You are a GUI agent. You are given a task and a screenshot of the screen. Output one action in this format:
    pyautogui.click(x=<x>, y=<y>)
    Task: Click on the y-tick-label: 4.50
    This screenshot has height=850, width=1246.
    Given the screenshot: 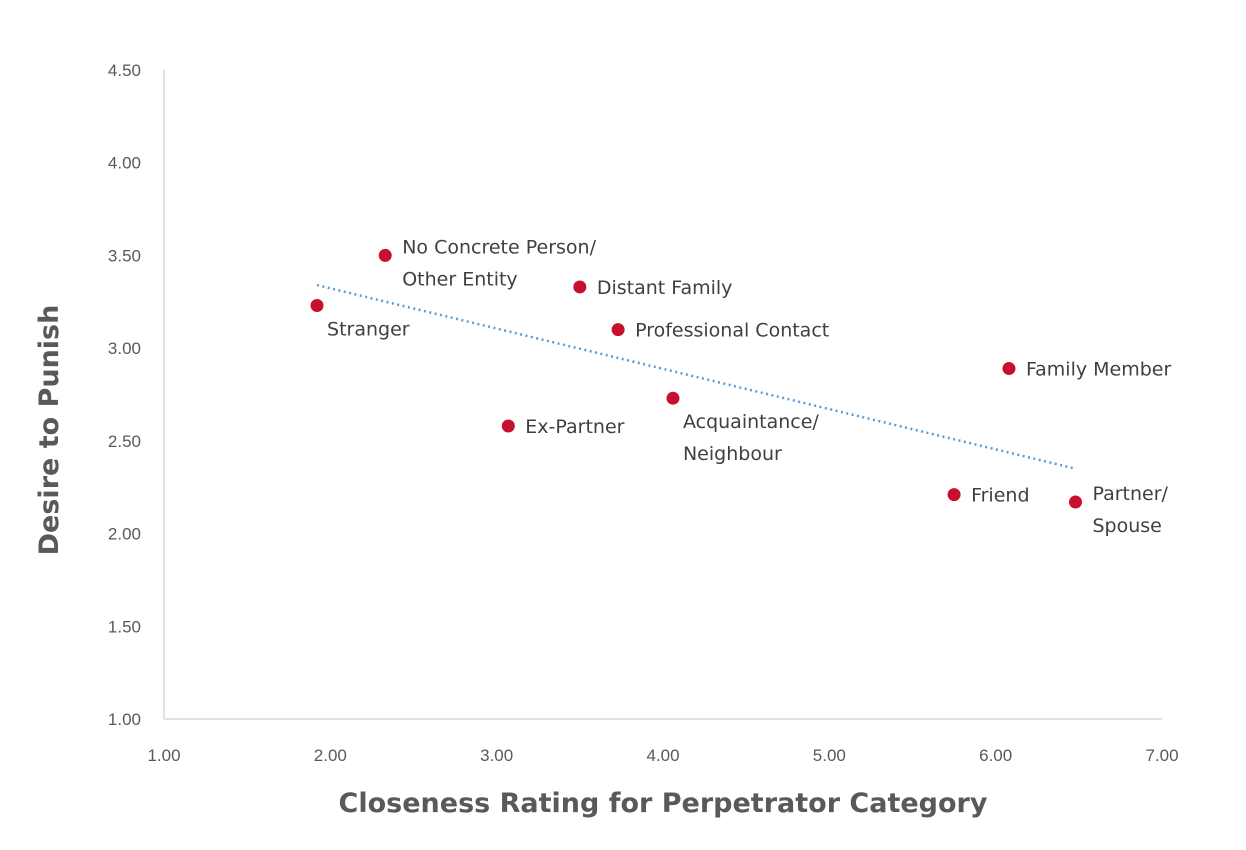 What is the action you would take?
    pyautogui.click(x=124, y=70)
    